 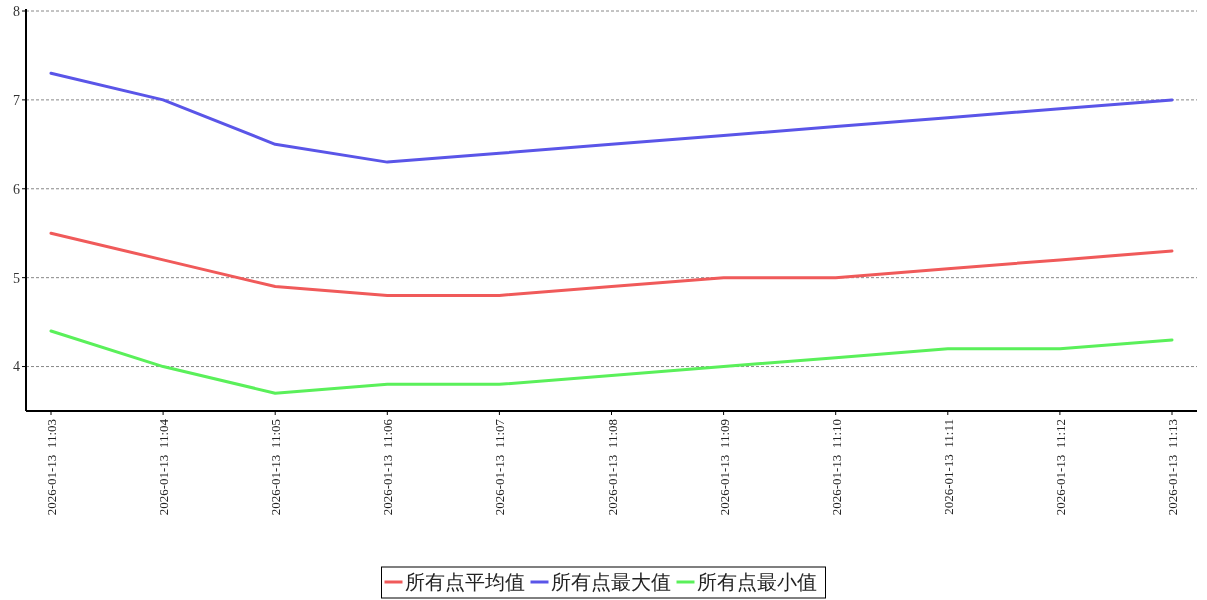 What do you see at coordinates (16, 367) in the screenshot?
I see `y-tick-label: 4` at bounding box center [16, 367].